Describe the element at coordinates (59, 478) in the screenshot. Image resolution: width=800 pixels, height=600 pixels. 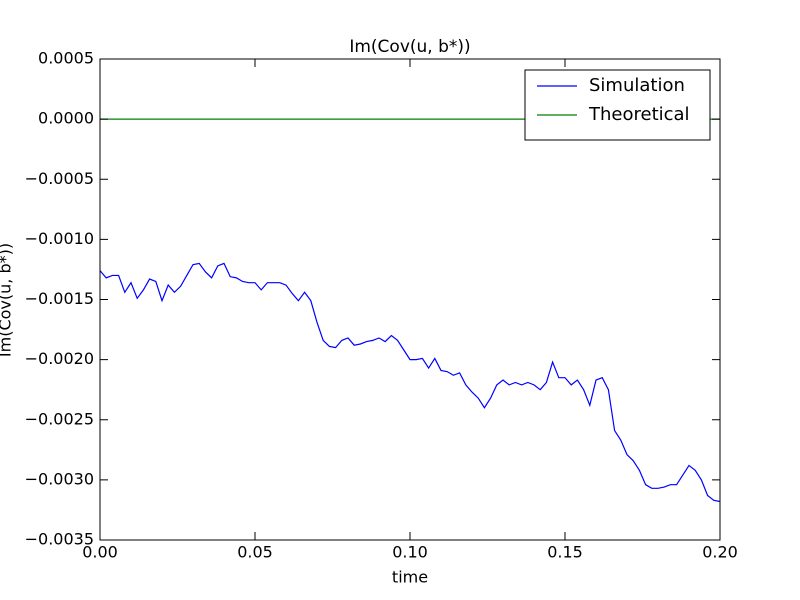
I see `y-tick-label: −0.0030` at that location.